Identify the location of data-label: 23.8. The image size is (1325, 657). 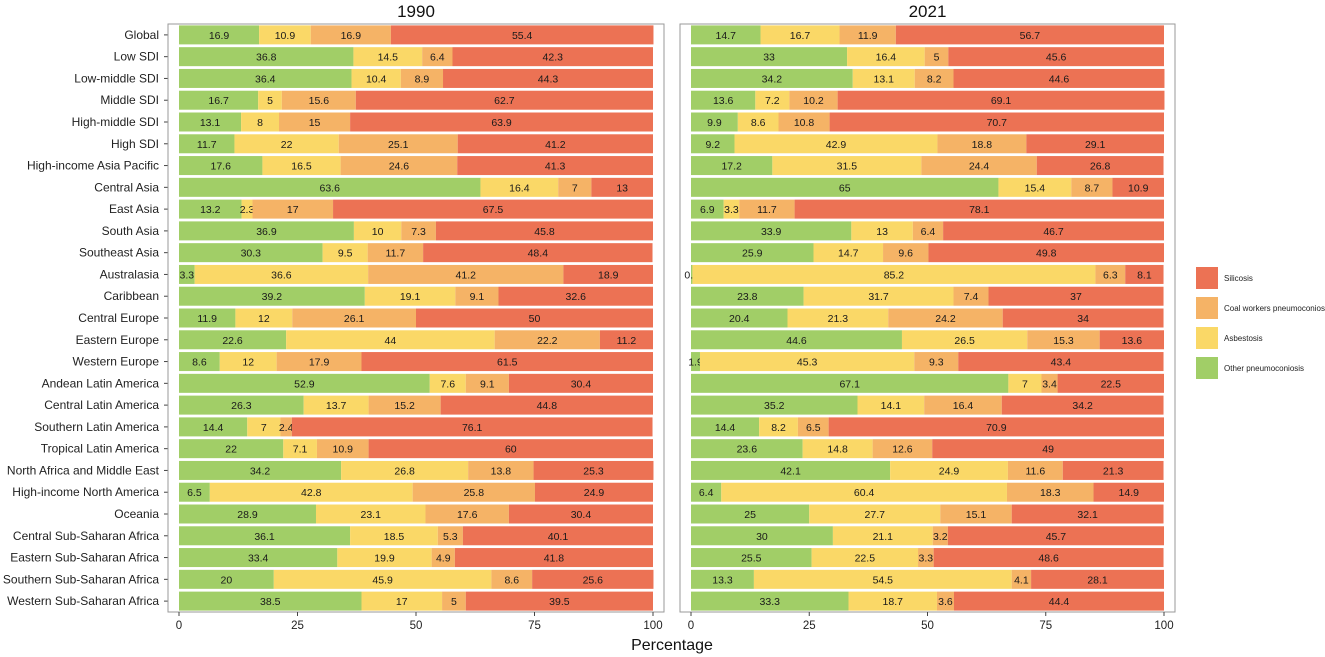
(747, 297).